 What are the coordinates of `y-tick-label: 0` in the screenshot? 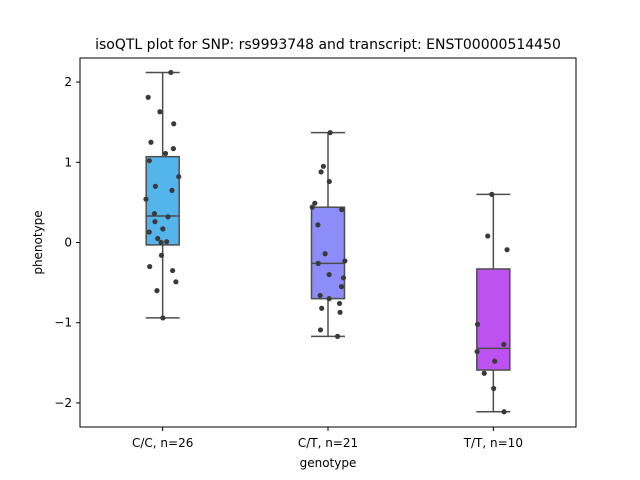 It's located at (68, 243).